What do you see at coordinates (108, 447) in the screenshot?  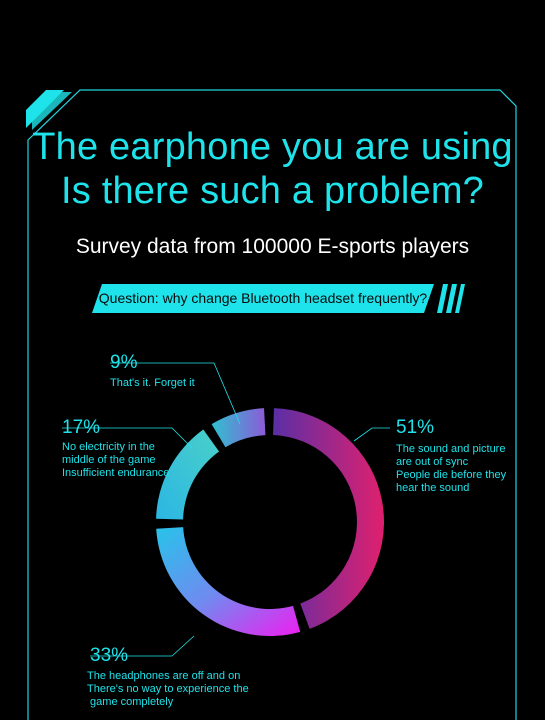 I see `slice-17-line-1: No electricity in the` at bounding box center [108, 447].